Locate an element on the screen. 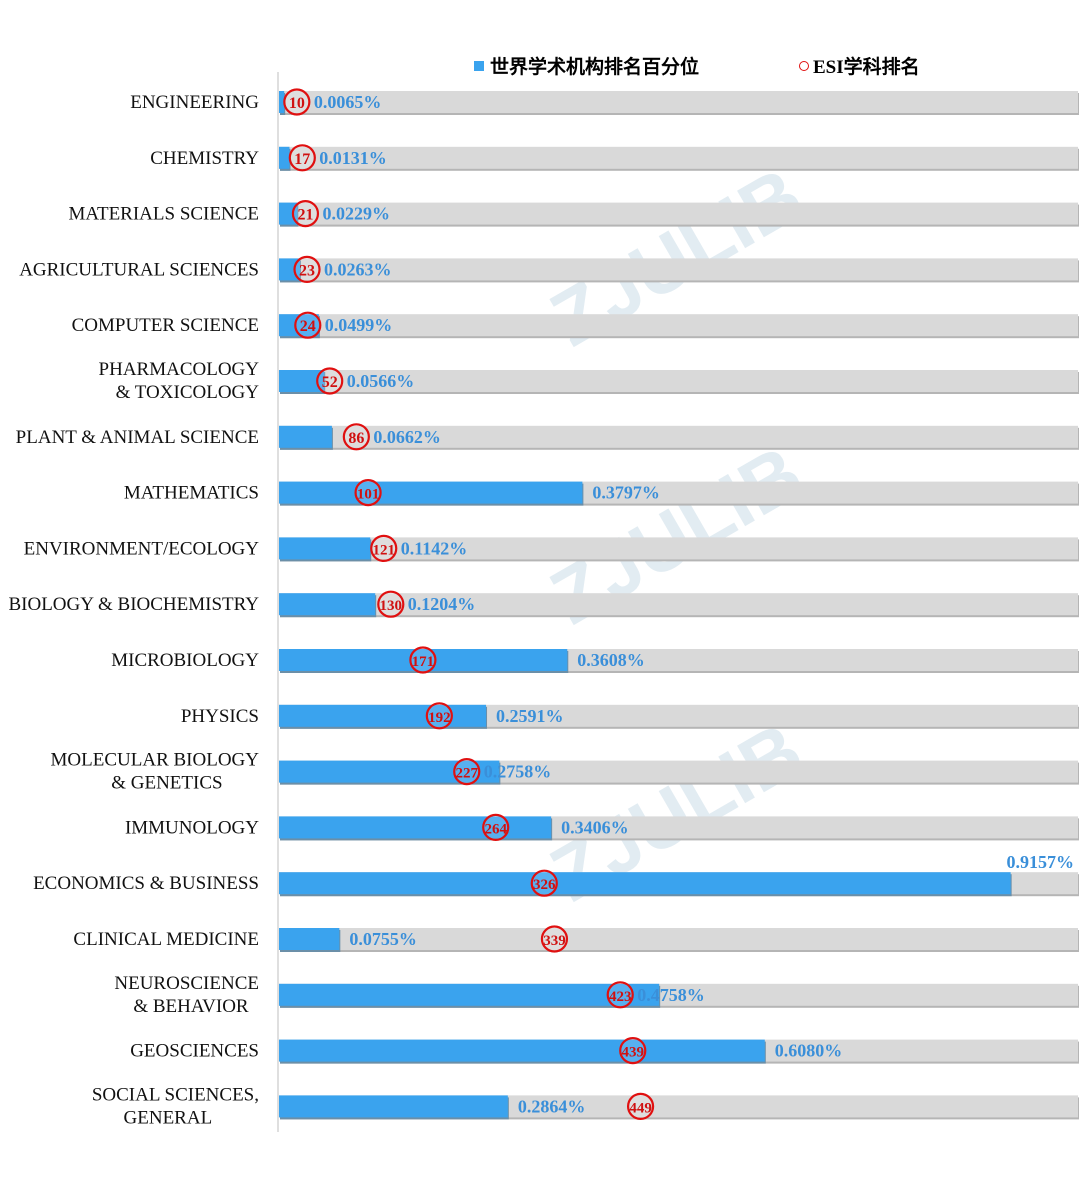 Image resolution: width=1080 pixels, height=1181 pixels. rank-label: 449 is located at coordinates (640, 1108).